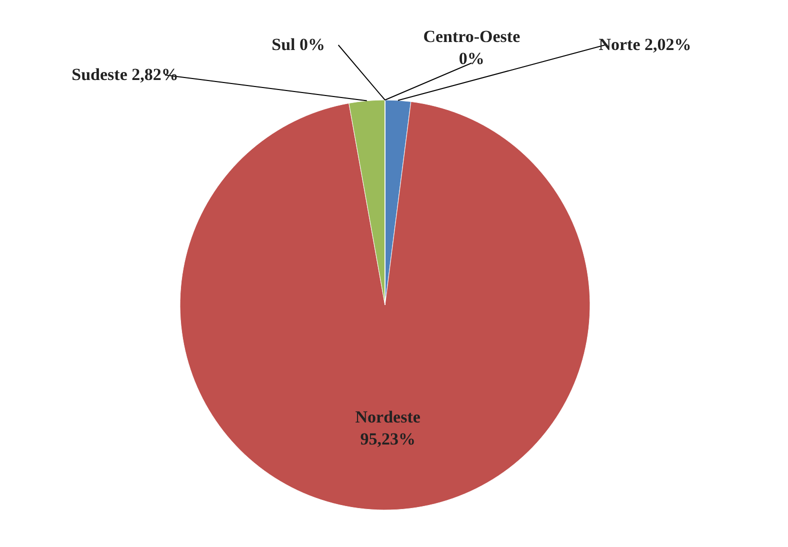 Image resolution: width=788 pixels, height=547 pixels. What do you see at coordinates (125, 74) in the screenshot?
I see `slice-label: Sudeste 2,82%` at bounding box center [125, 74].